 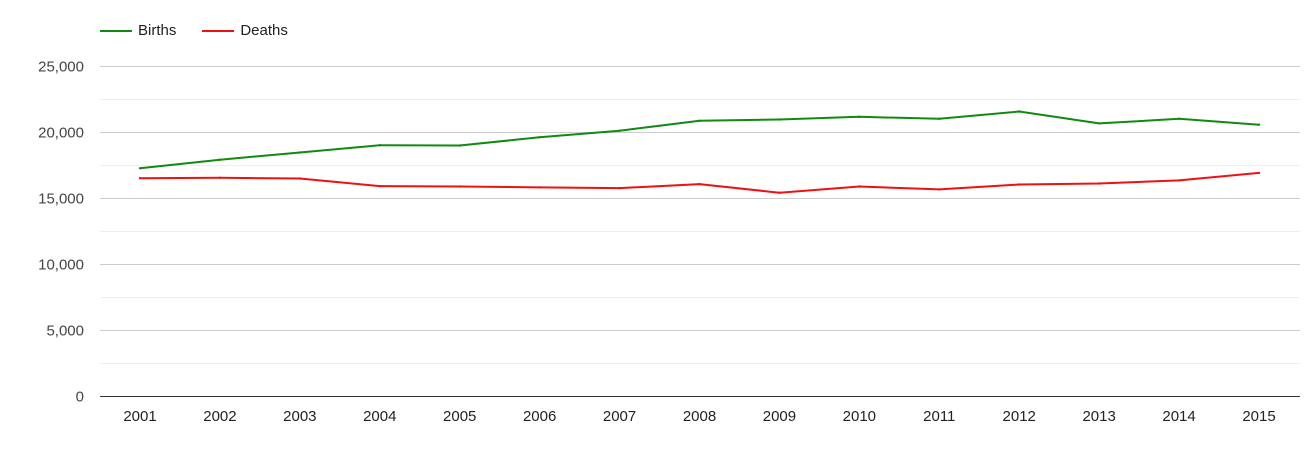 What do you see at coordinates (116, 30) in the screenshot?
I see `legend-swatch-births` at bounding box center [116, 30].